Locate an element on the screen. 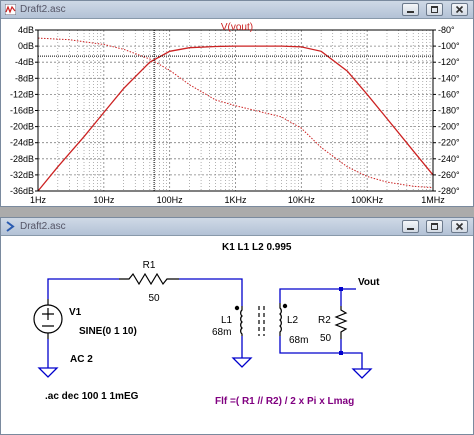 This screenshot has width=474, height=435. transformer-core is located at coordinates (261, 321).